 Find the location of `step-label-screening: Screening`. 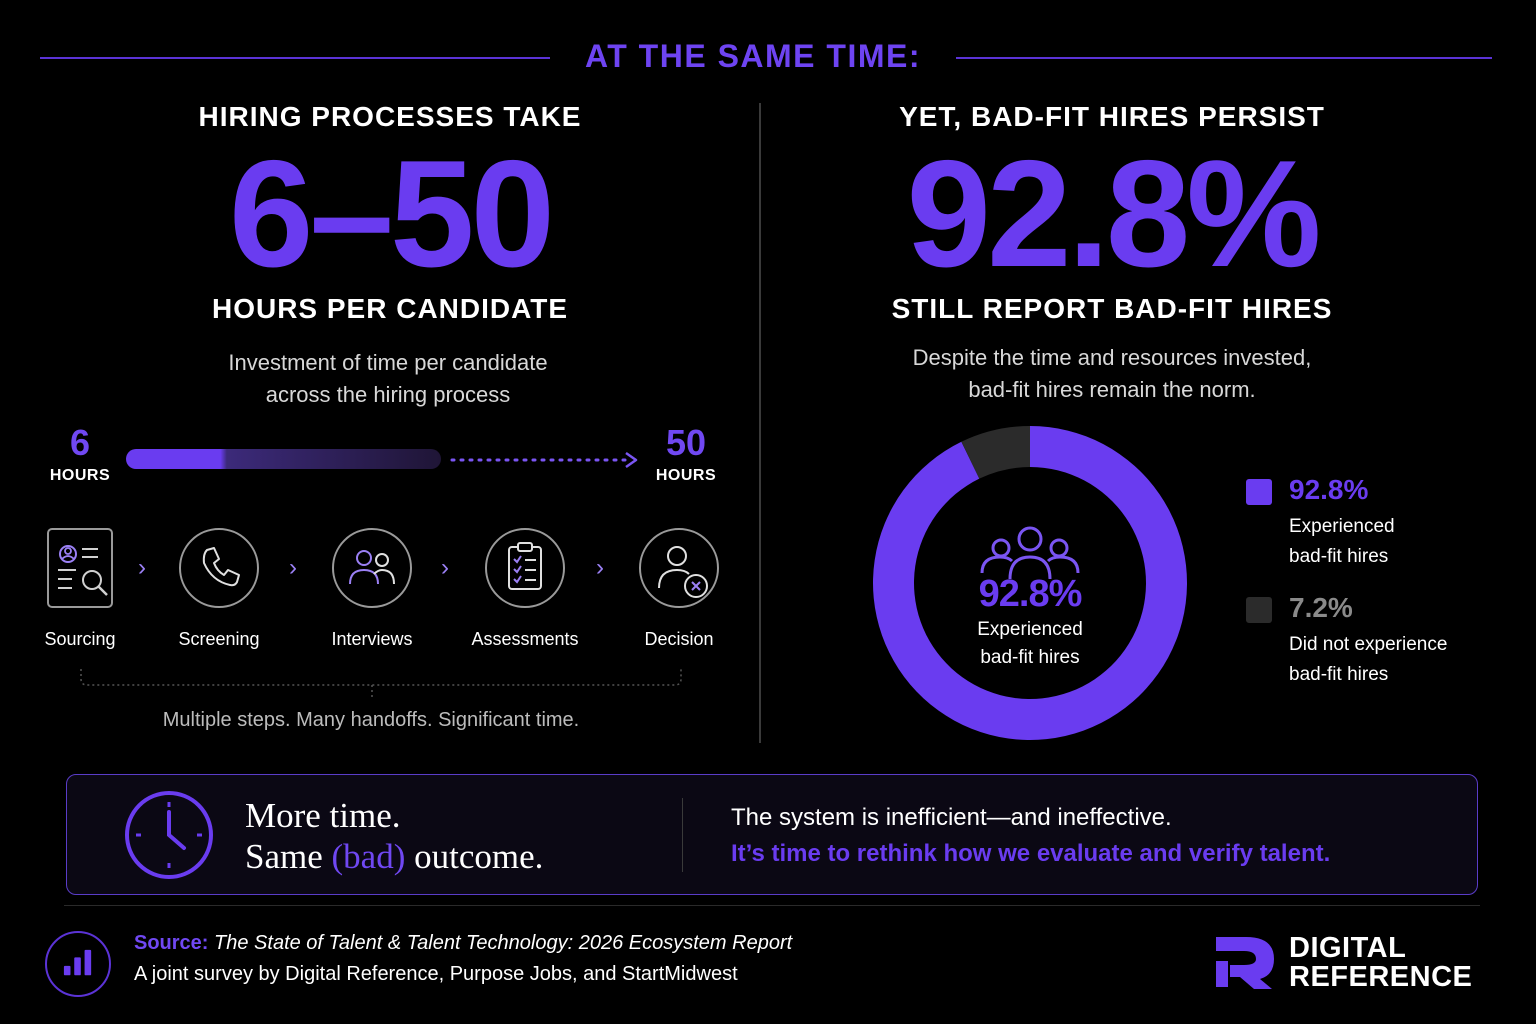

step-label-screening: Screening is located at coordinates (219, 639).